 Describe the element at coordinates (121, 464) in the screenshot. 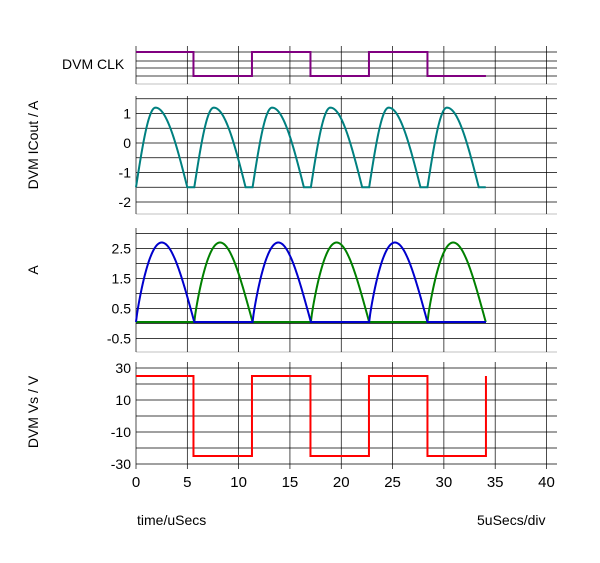

I see `vs-y-tick-label: -30` at that location.